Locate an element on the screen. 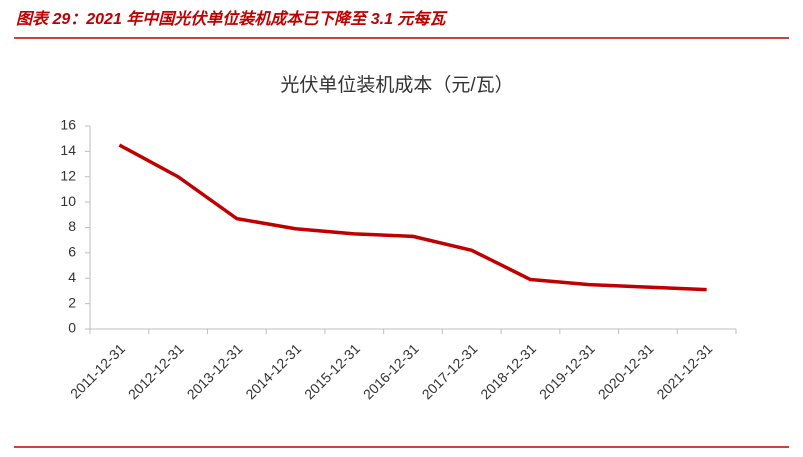 The width and height of the screenshot is (803, 457). y-tick-label: 0 is located at coordinates (72, 328).